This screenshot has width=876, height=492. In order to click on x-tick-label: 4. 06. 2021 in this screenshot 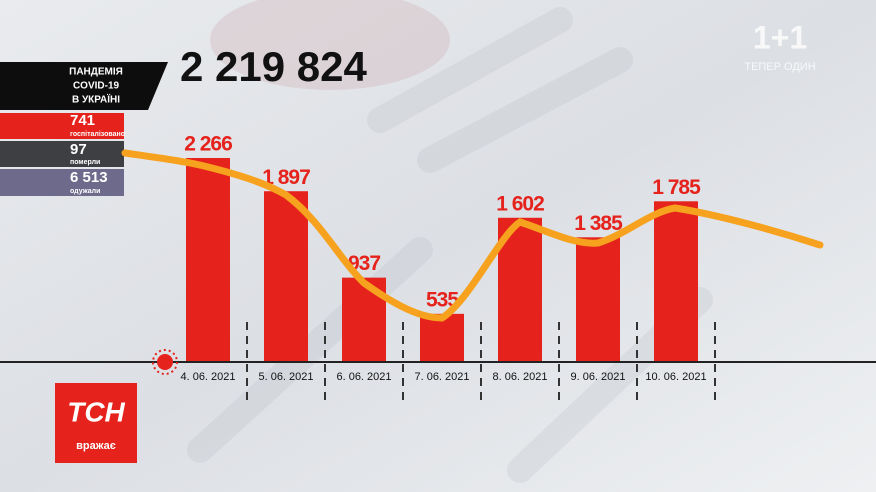, I will do `click(207, 377)`.